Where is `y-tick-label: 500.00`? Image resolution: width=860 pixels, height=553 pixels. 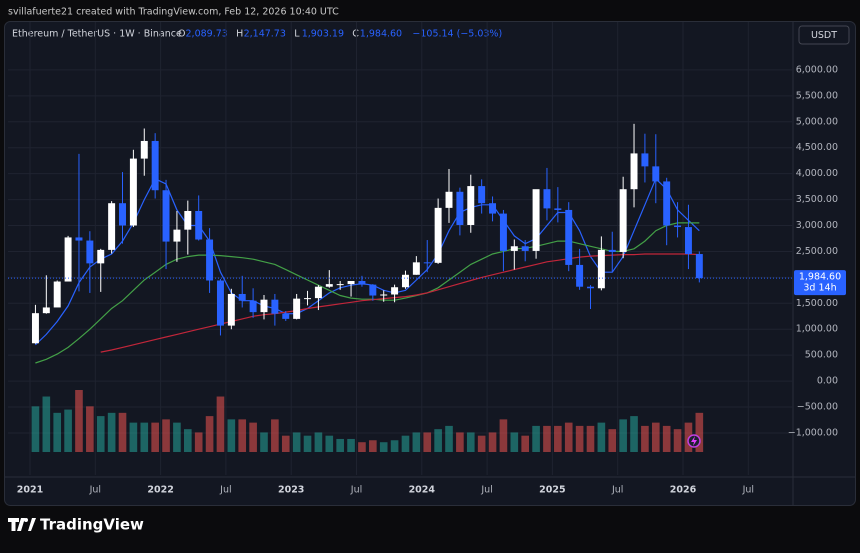 y-tick-label: 500.00 is located at coordinates (821, 355).